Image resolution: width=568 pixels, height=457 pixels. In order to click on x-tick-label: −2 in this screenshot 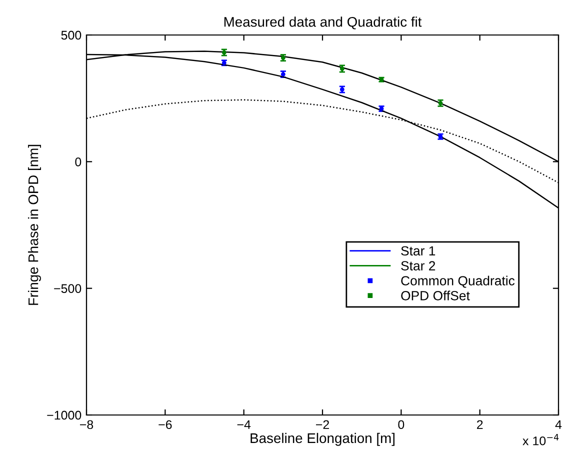, I will do `click(322, 424)`.